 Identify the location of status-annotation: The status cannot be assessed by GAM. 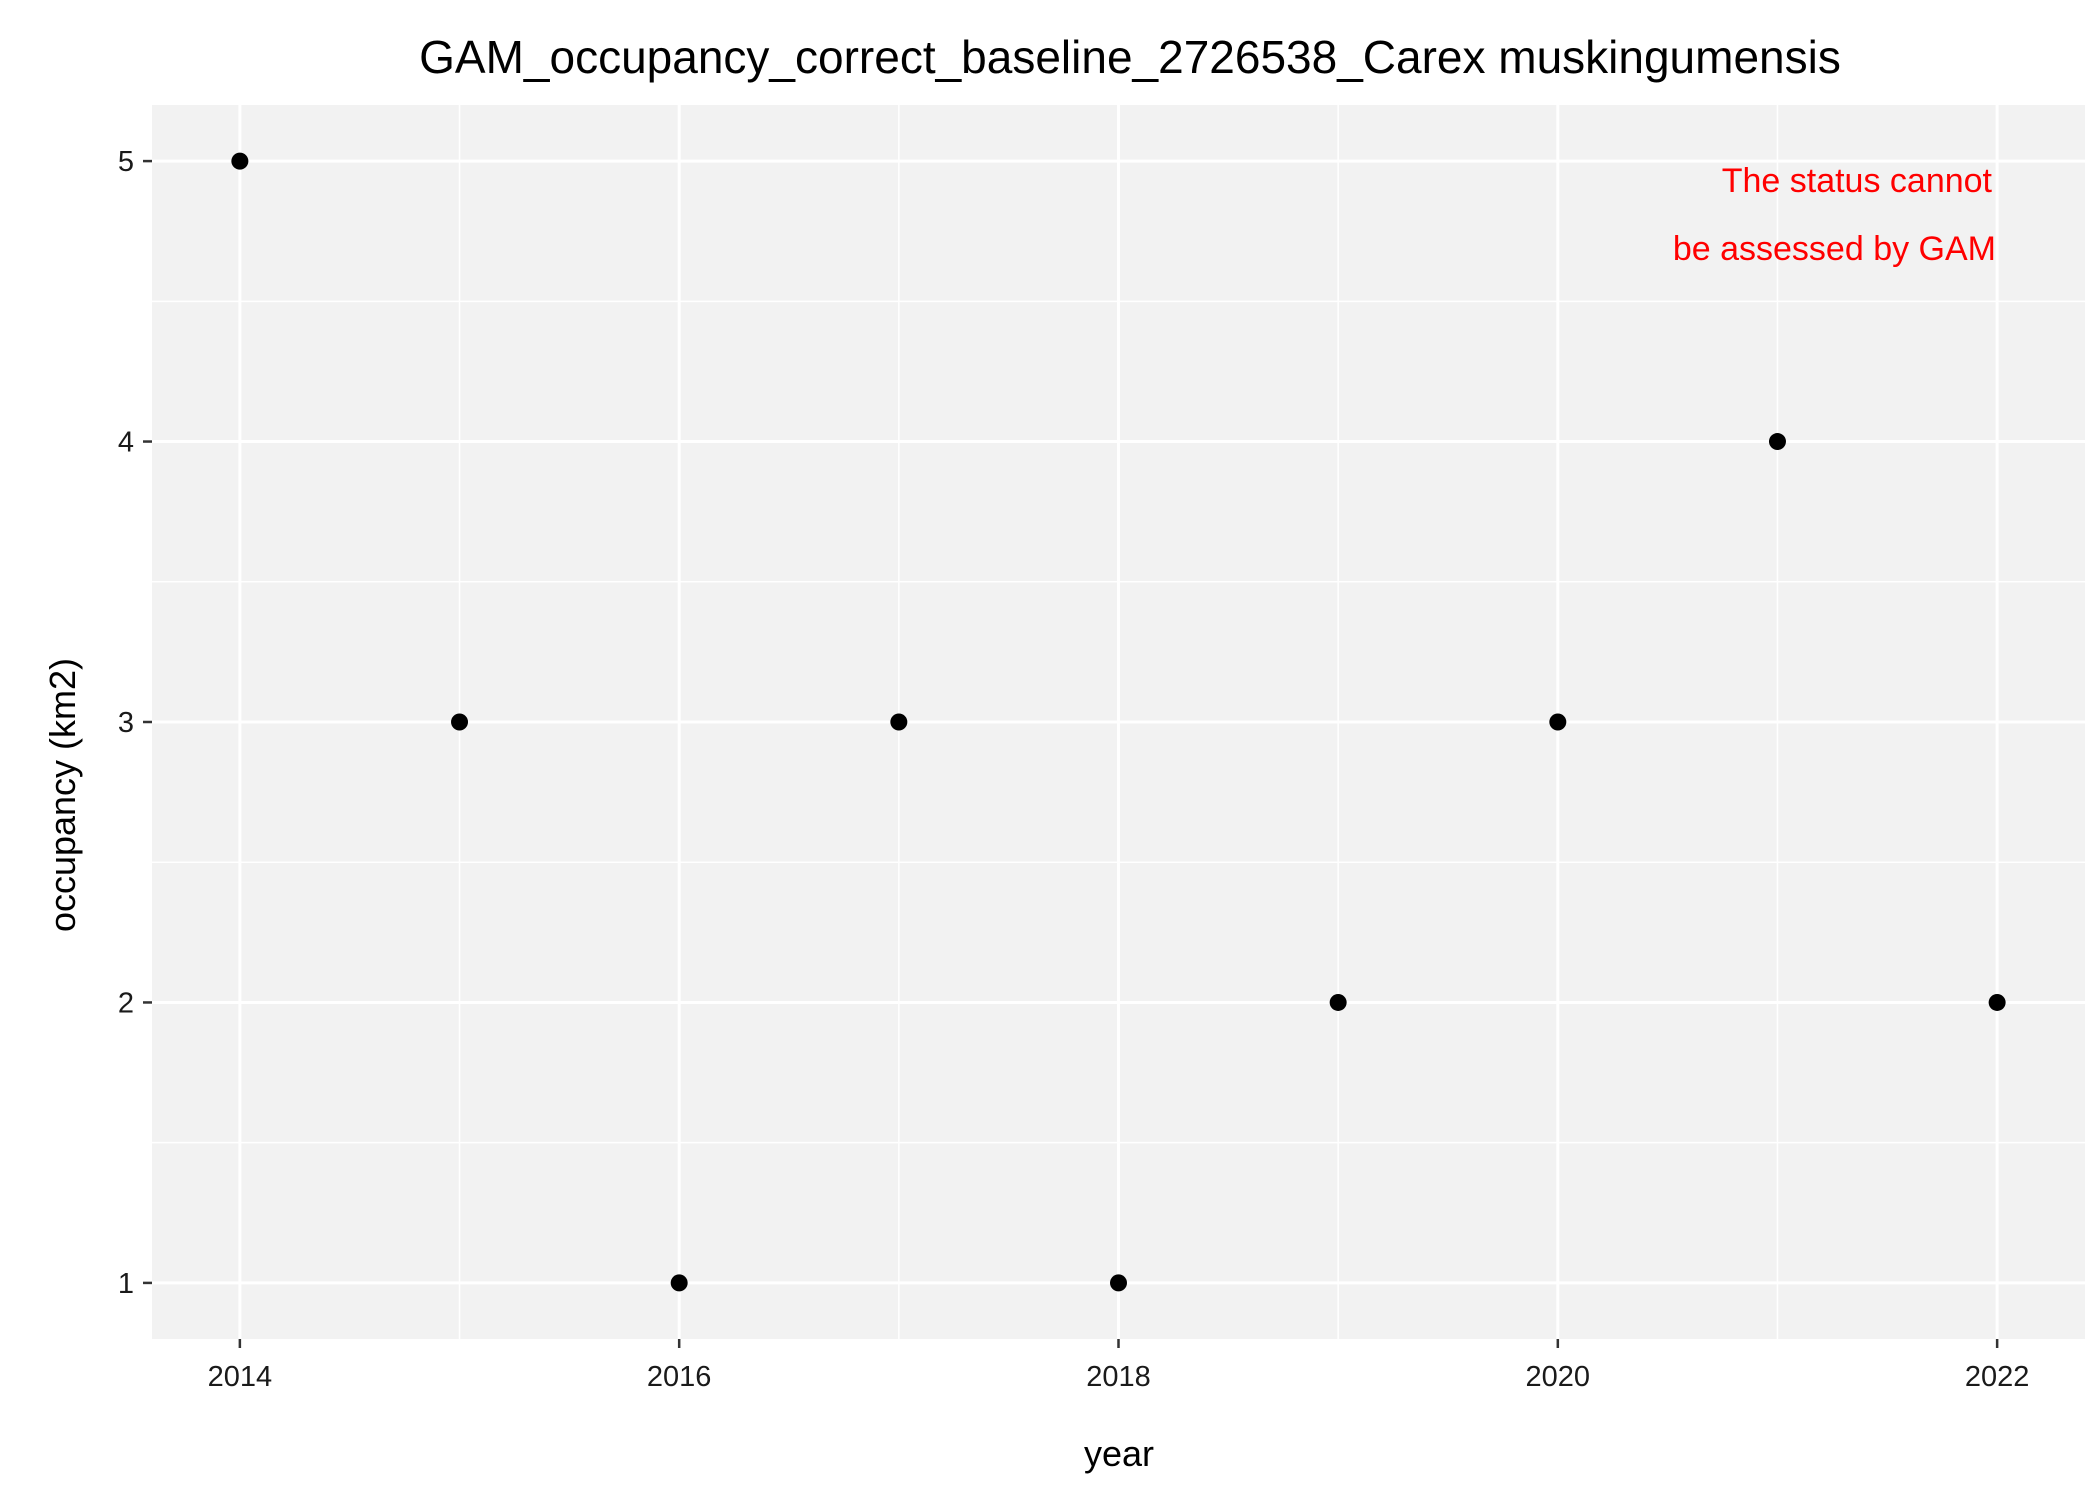
(1834, 215).